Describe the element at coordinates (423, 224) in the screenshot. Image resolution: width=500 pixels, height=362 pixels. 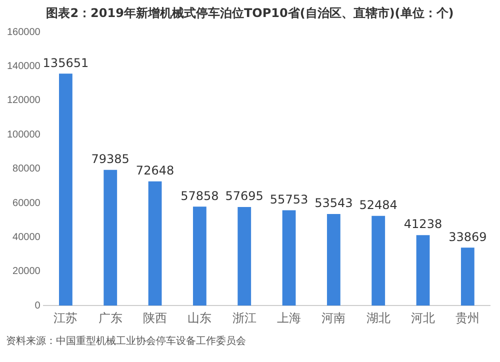
I see `data-label: 41238` at that location.